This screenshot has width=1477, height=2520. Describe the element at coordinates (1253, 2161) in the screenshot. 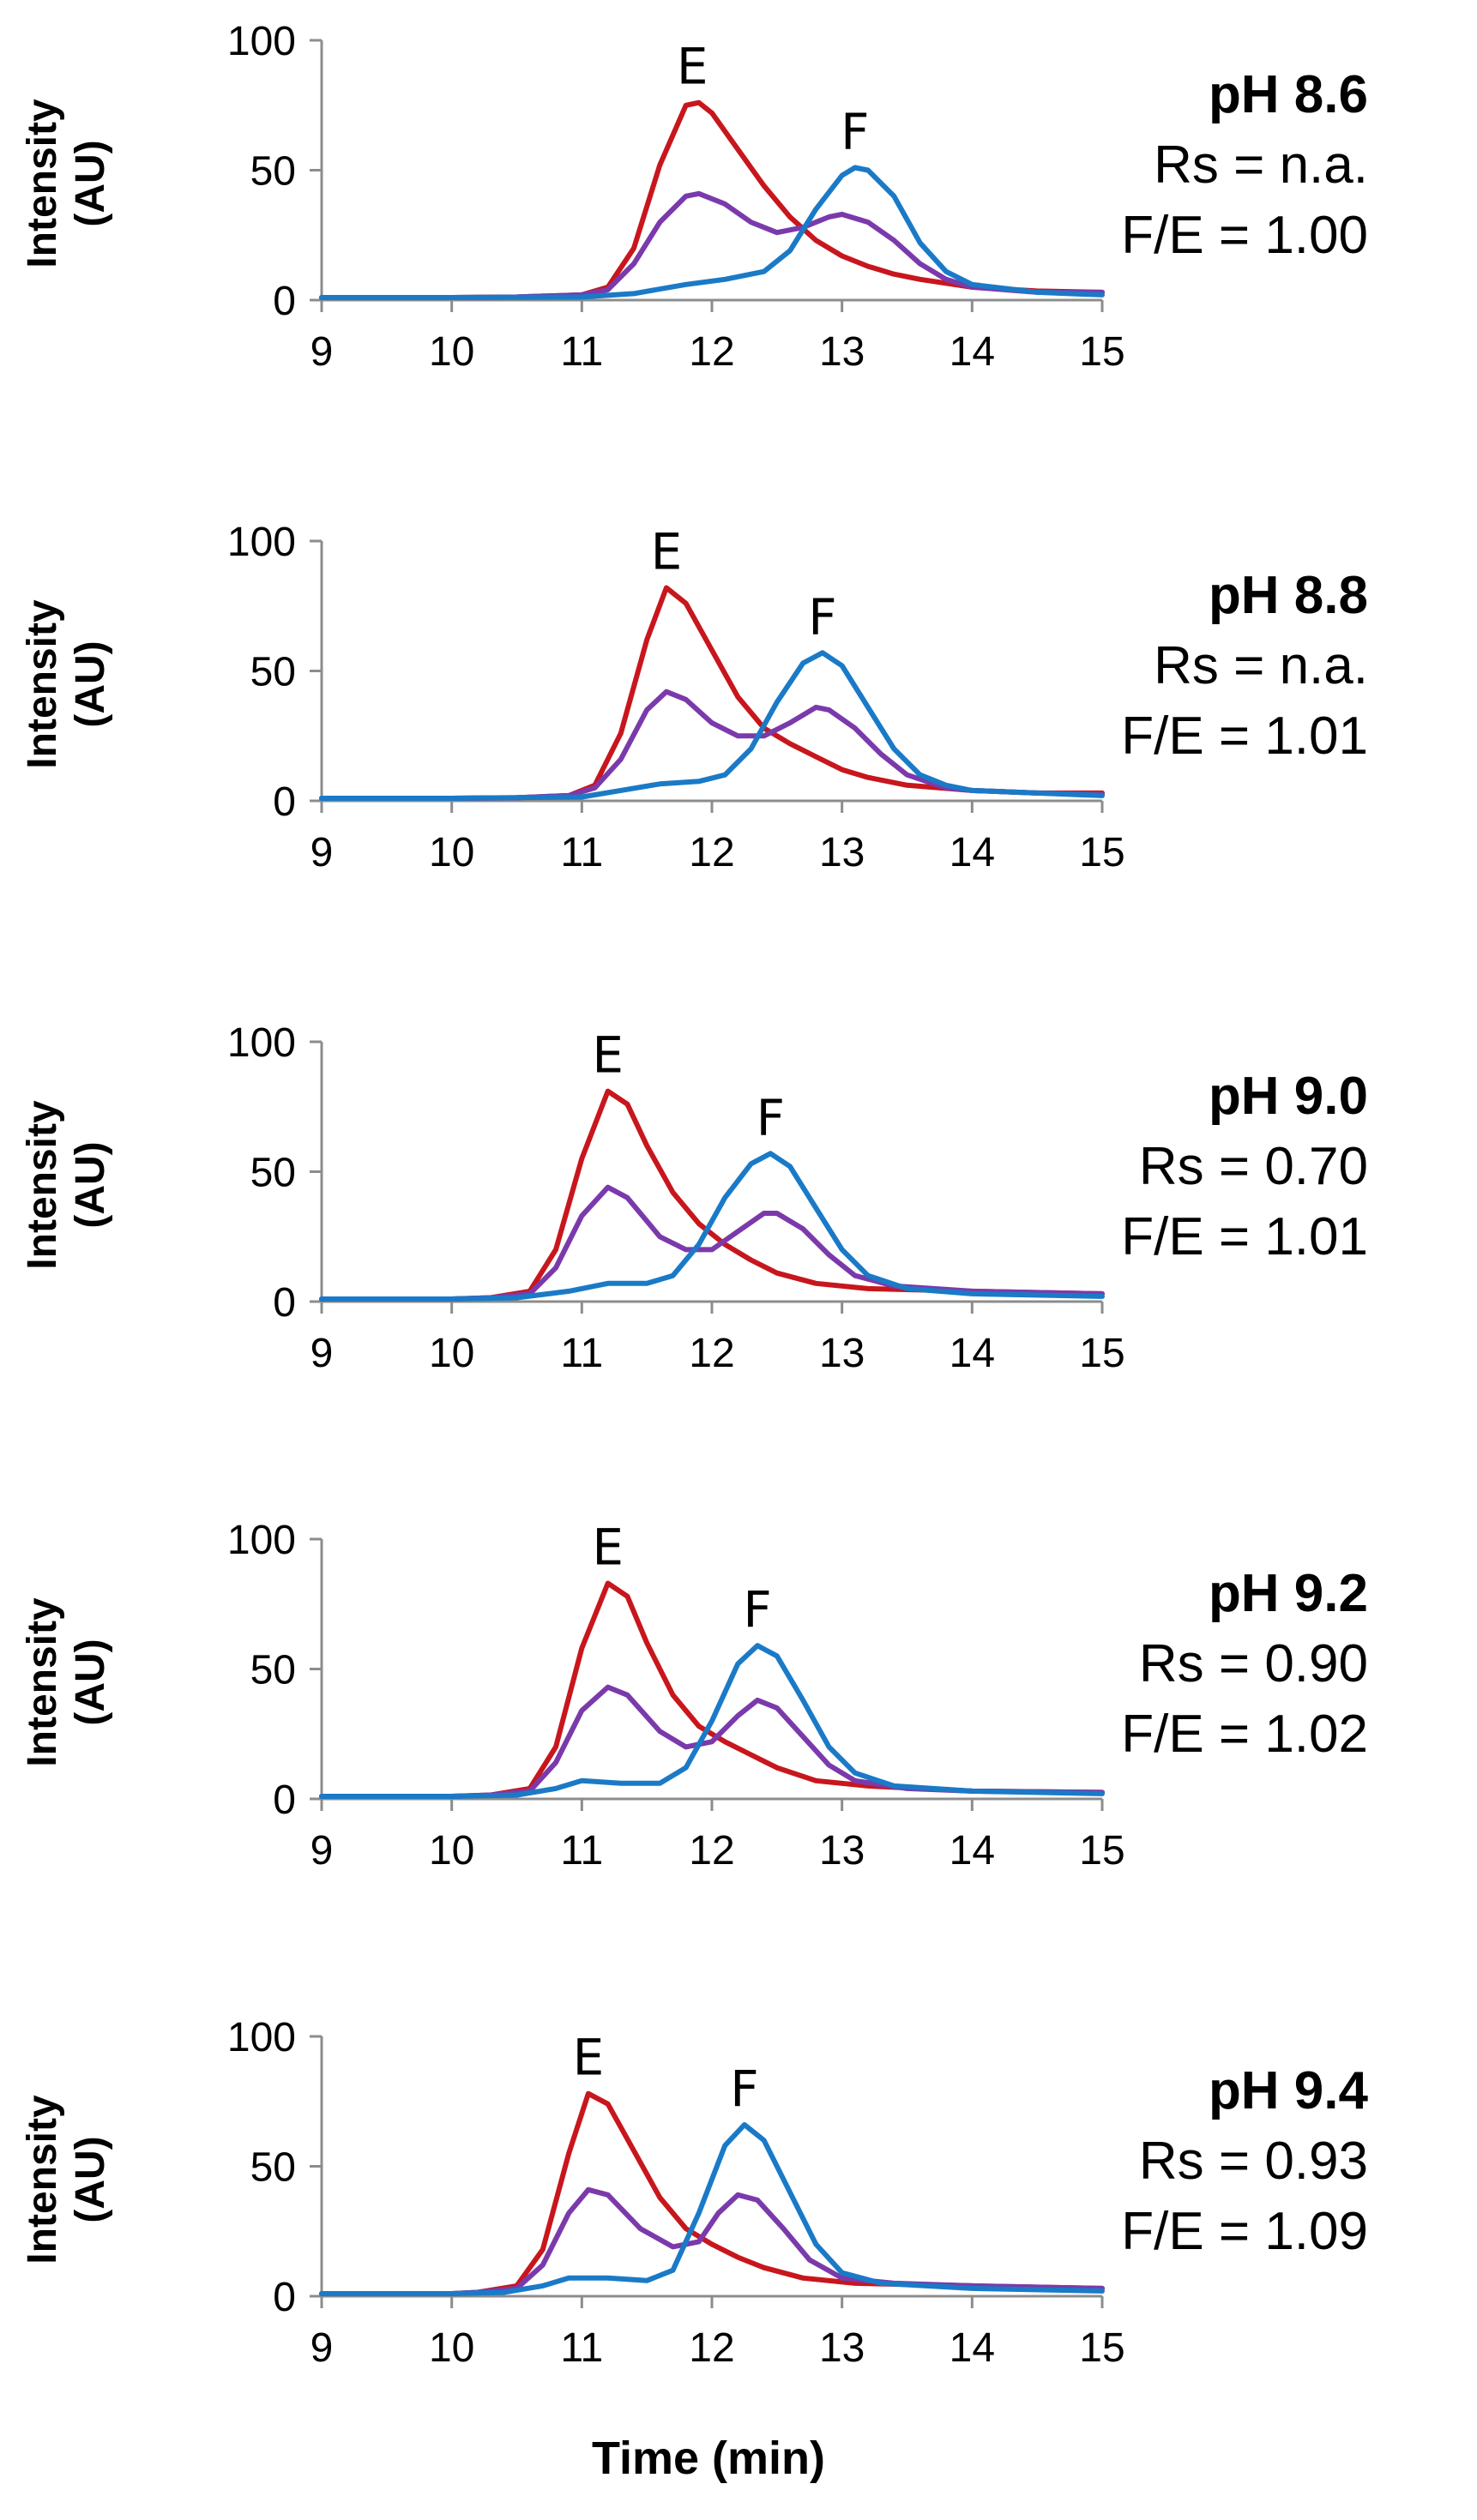

I see `rs-label: Rs = 0.93` at that location.